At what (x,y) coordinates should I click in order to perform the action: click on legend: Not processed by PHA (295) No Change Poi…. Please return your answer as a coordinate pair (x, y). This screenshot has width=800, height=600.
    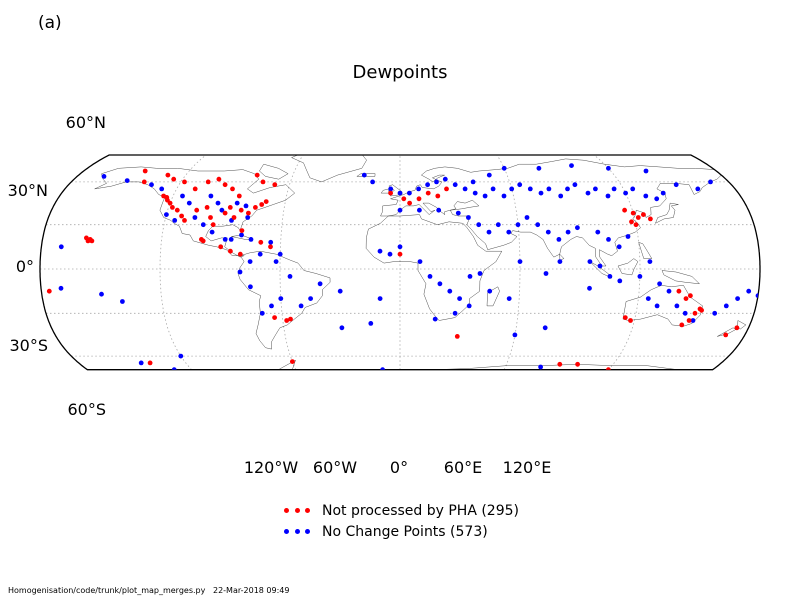
    Looking at the image, I should click on (401, 521).